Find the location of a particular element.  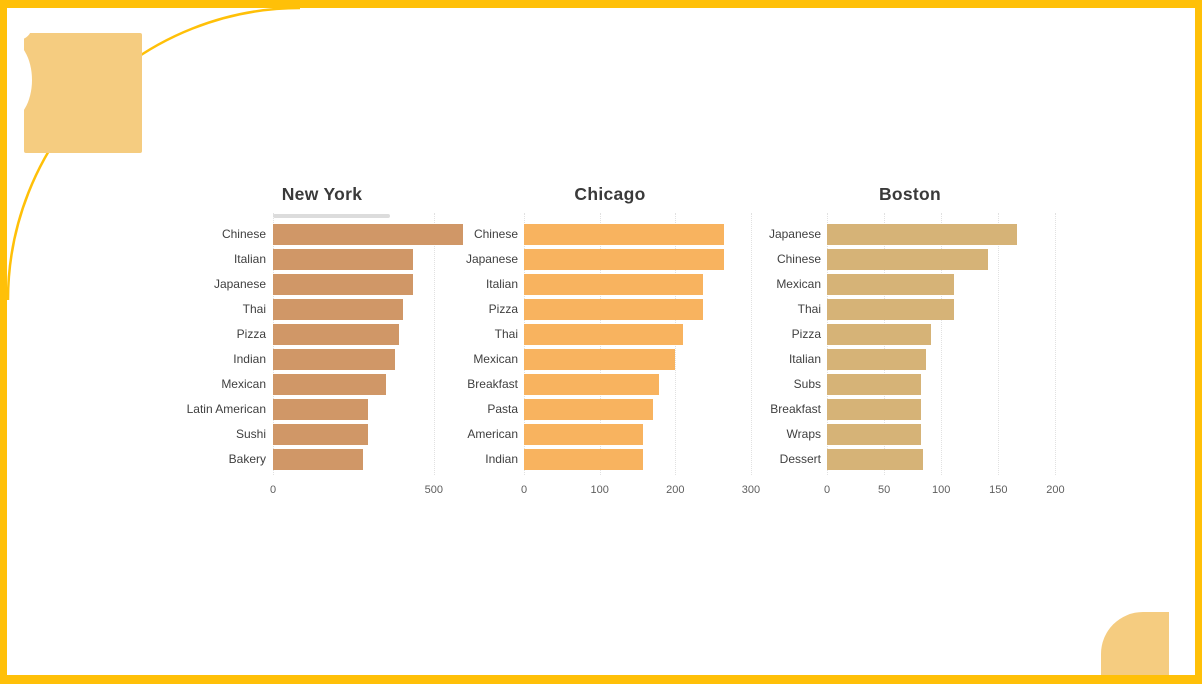

category-label: Italian is located at coordinates (804, 359).